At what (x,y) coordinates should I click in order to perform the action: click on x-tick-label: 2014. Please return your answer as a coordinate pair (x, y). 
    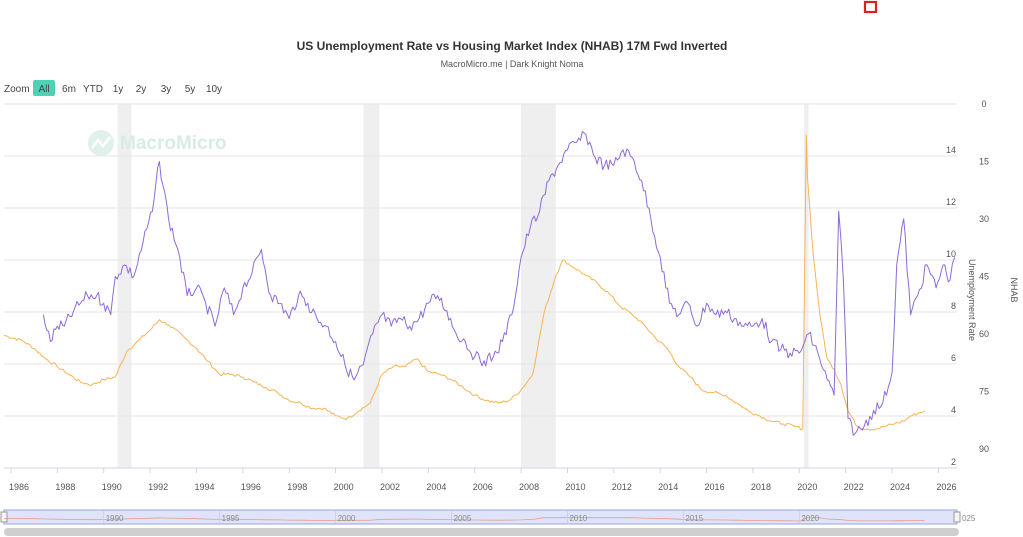
    Looking at the image, I should click on (668, 487).